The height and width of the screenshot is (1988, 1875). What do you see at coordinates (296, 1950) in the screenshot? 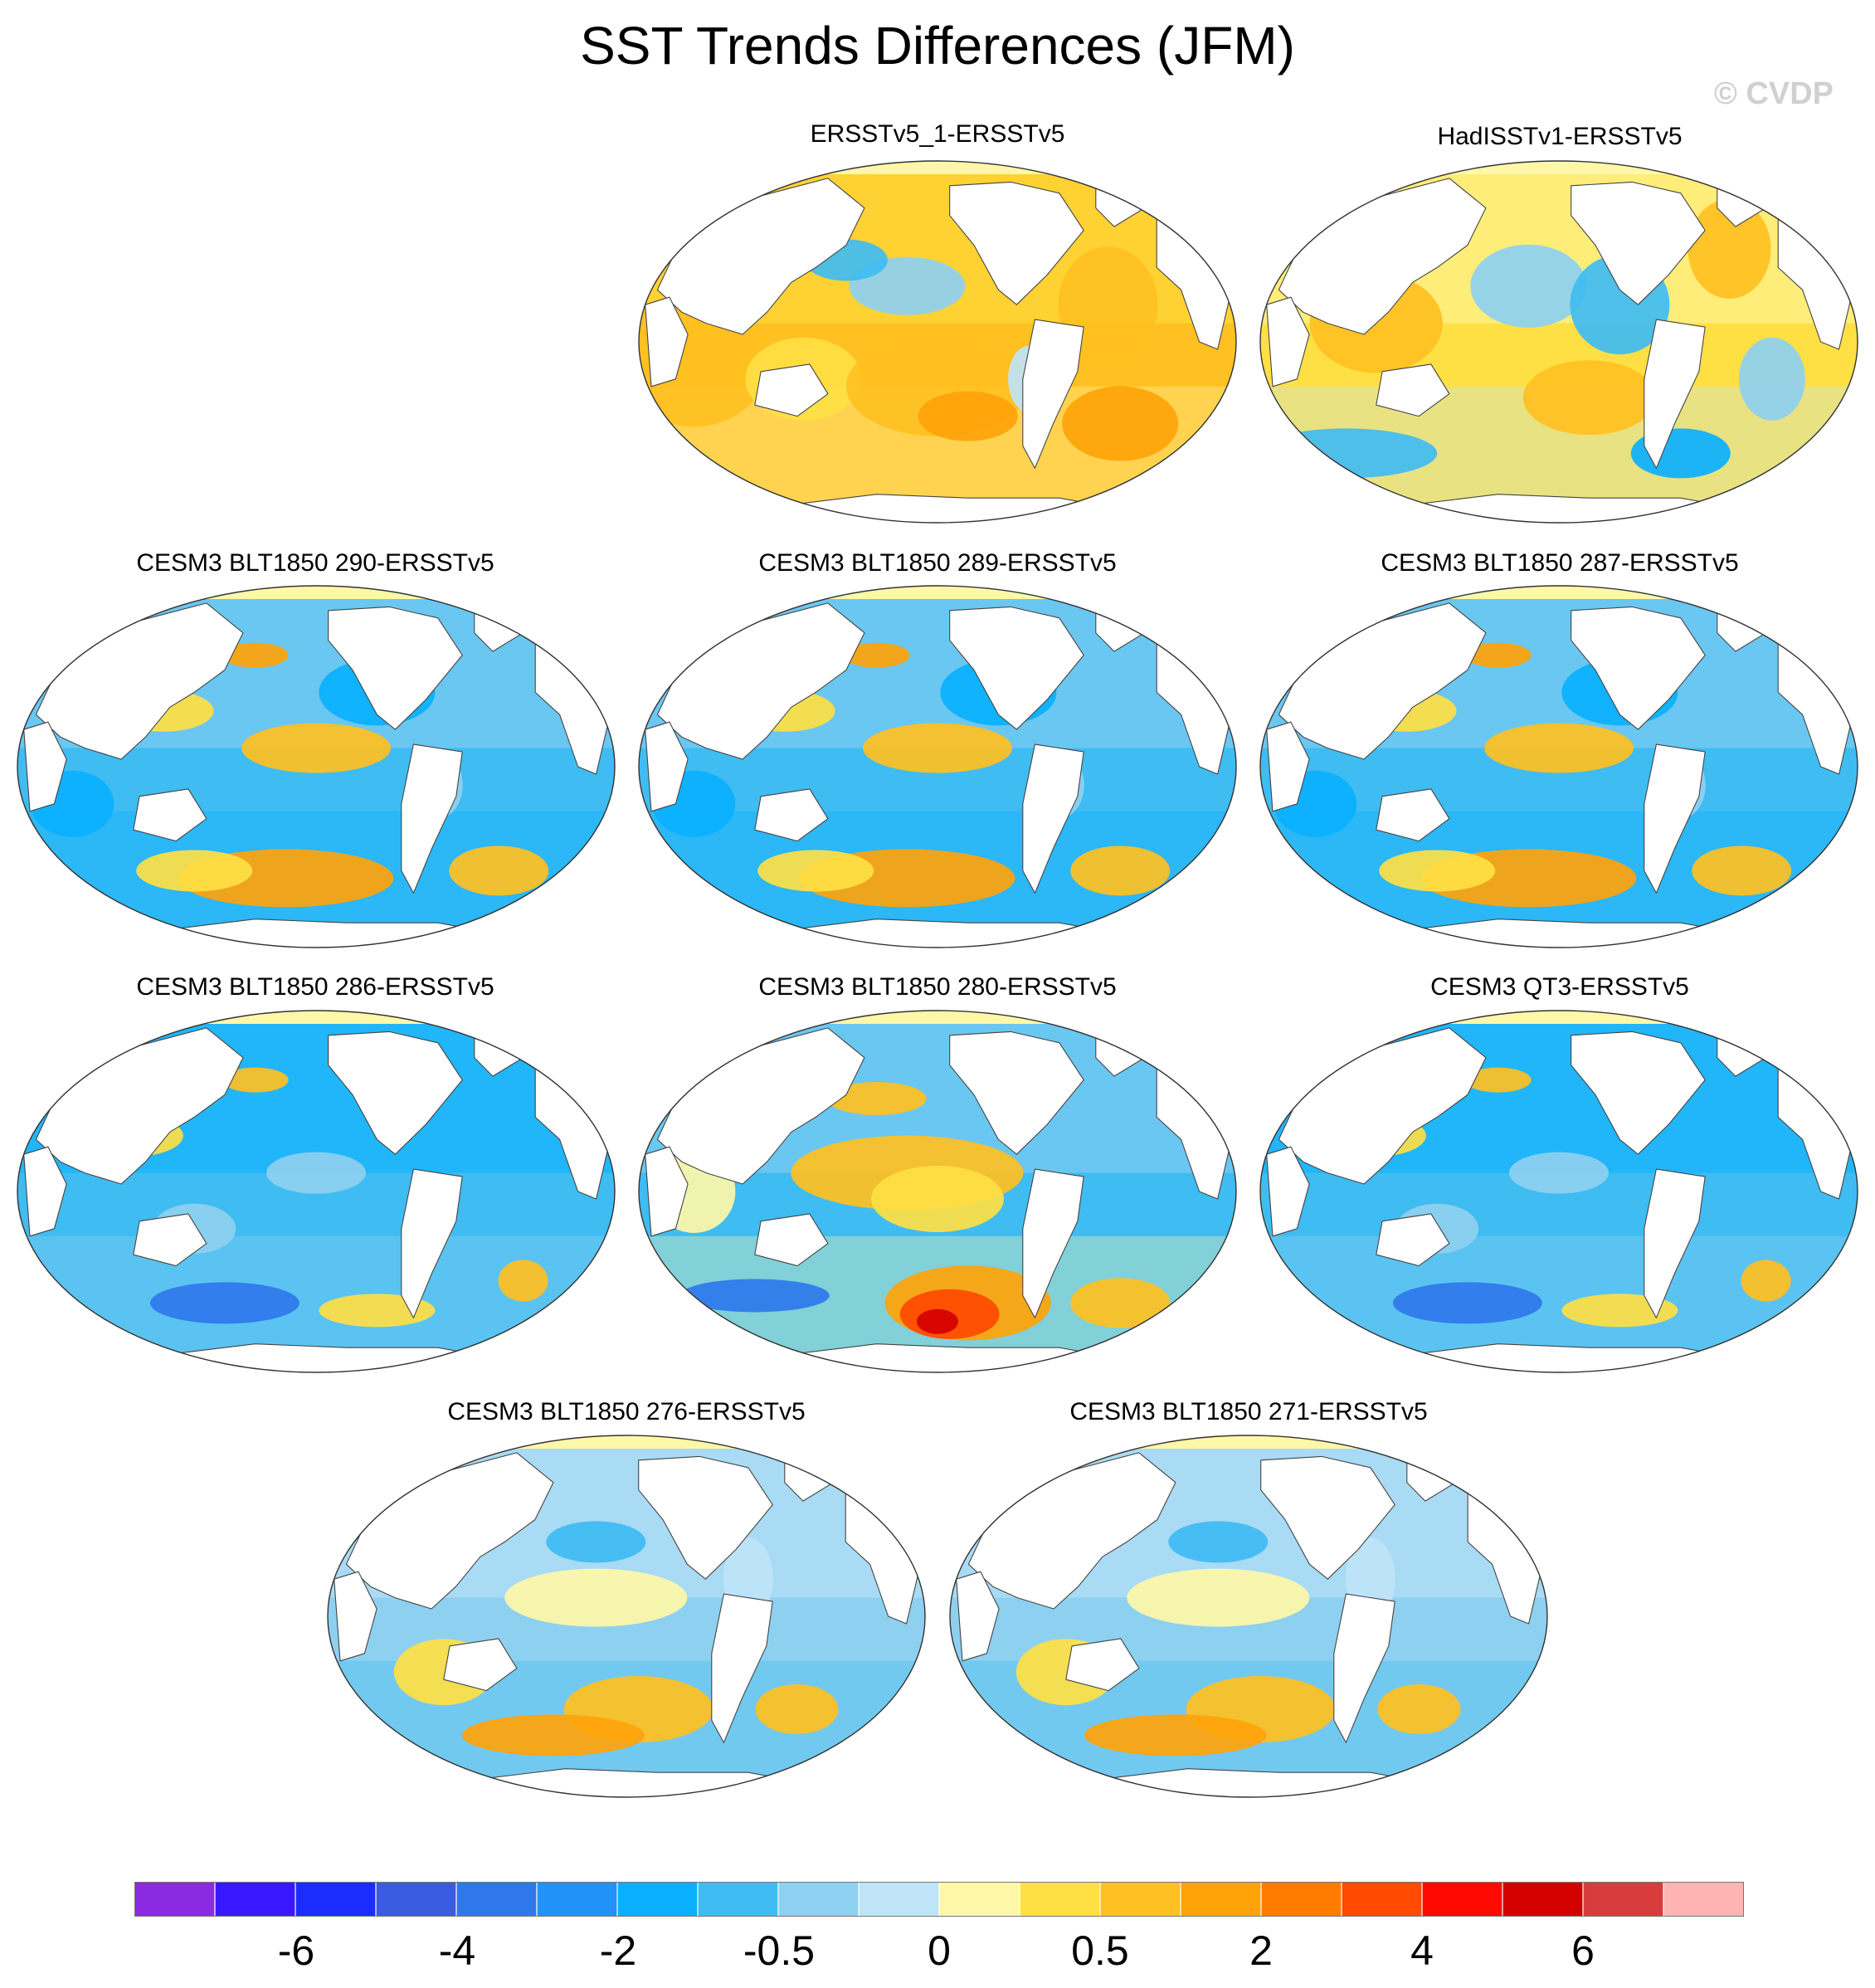
I see `colorbar-label: -6` at bounding box center [296, 1950].